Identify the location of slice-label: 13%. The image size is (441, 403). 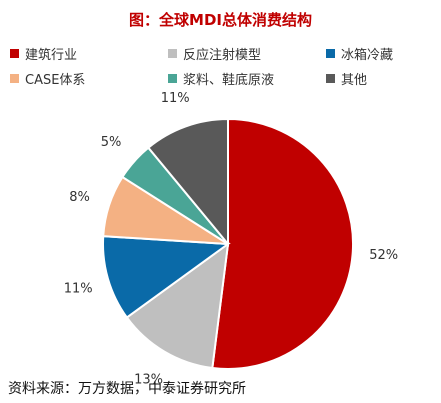
(148, 379).